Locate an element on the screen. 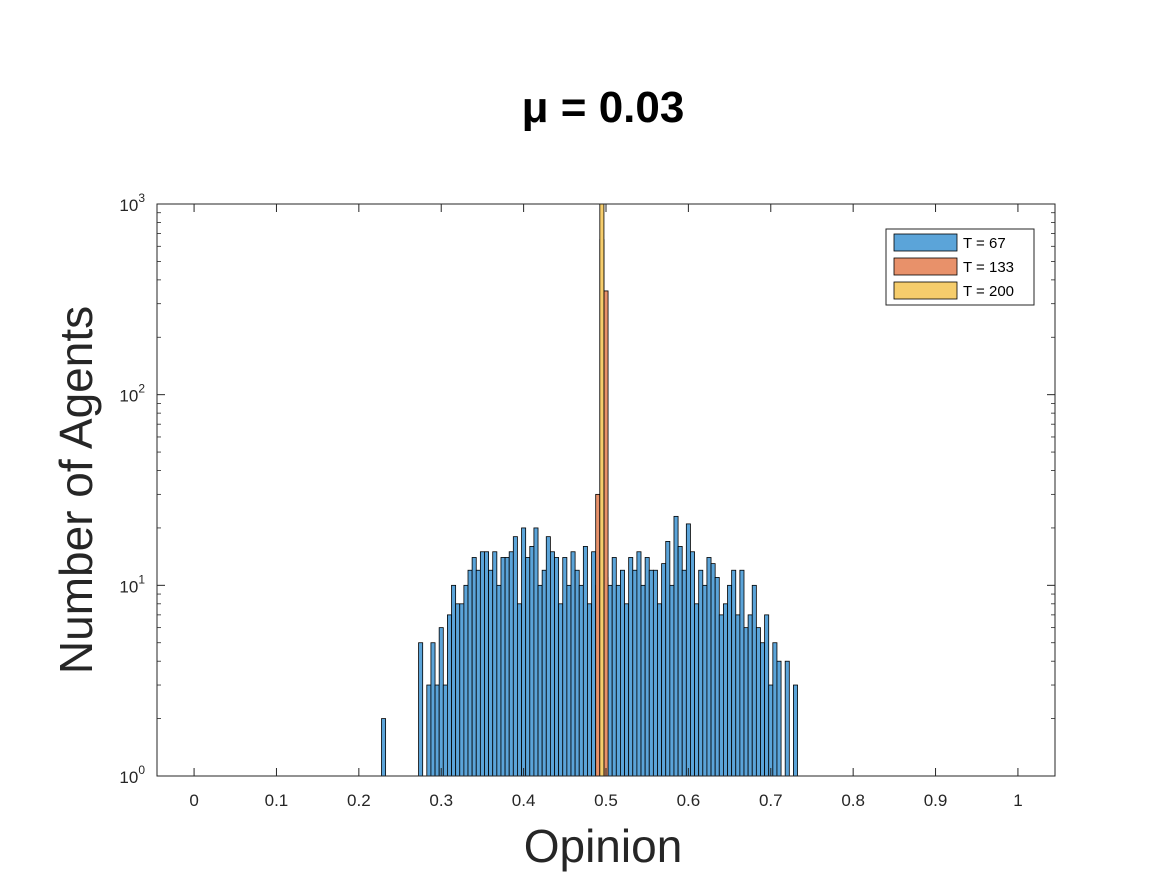 This screenshot has height=875, width=1167. legend-swatch-t133 is located at coordinates (925, 266).